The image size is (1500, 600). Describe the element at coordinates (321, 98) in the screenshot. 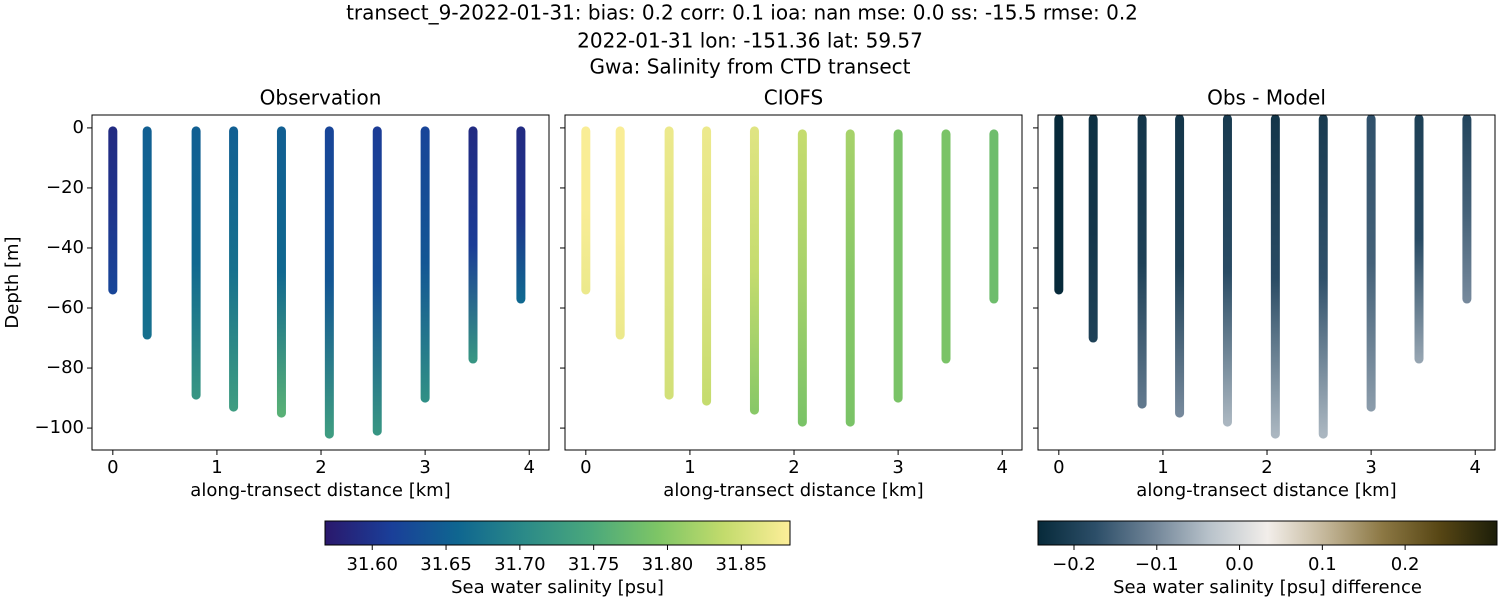

I see `panel-title: Observation` at that location.